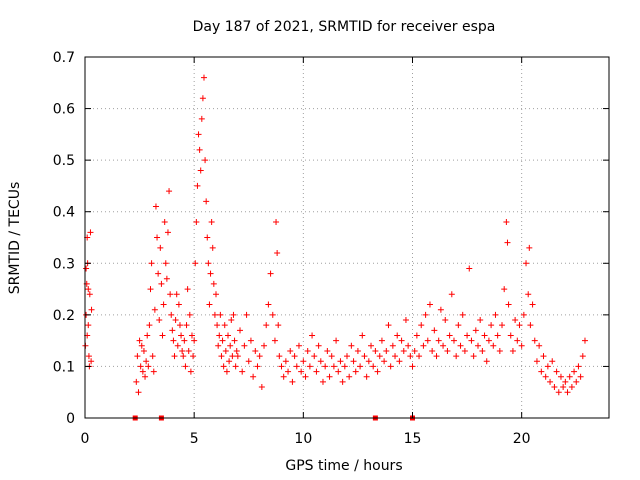 This screenshot has height=480, width=640. Describe the element at coordinates (343, 466) in the screenshot. I see `x-axis-label: GPS time / hours` at that location.